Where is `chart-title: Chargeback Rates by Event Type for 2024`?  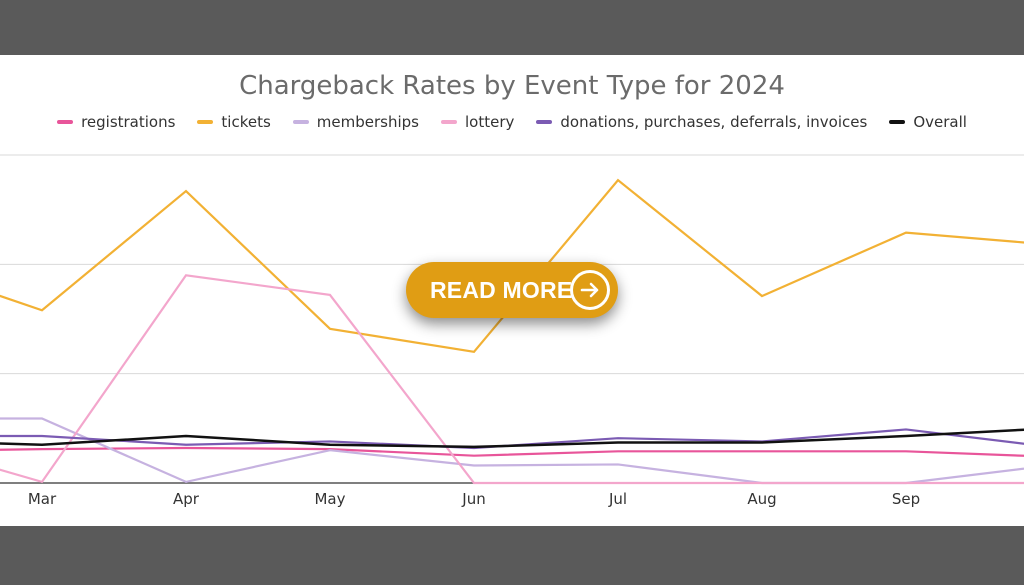
chart-title: Chargeback Rates by Event Type for 2024 is located at coordinates (512, 86).